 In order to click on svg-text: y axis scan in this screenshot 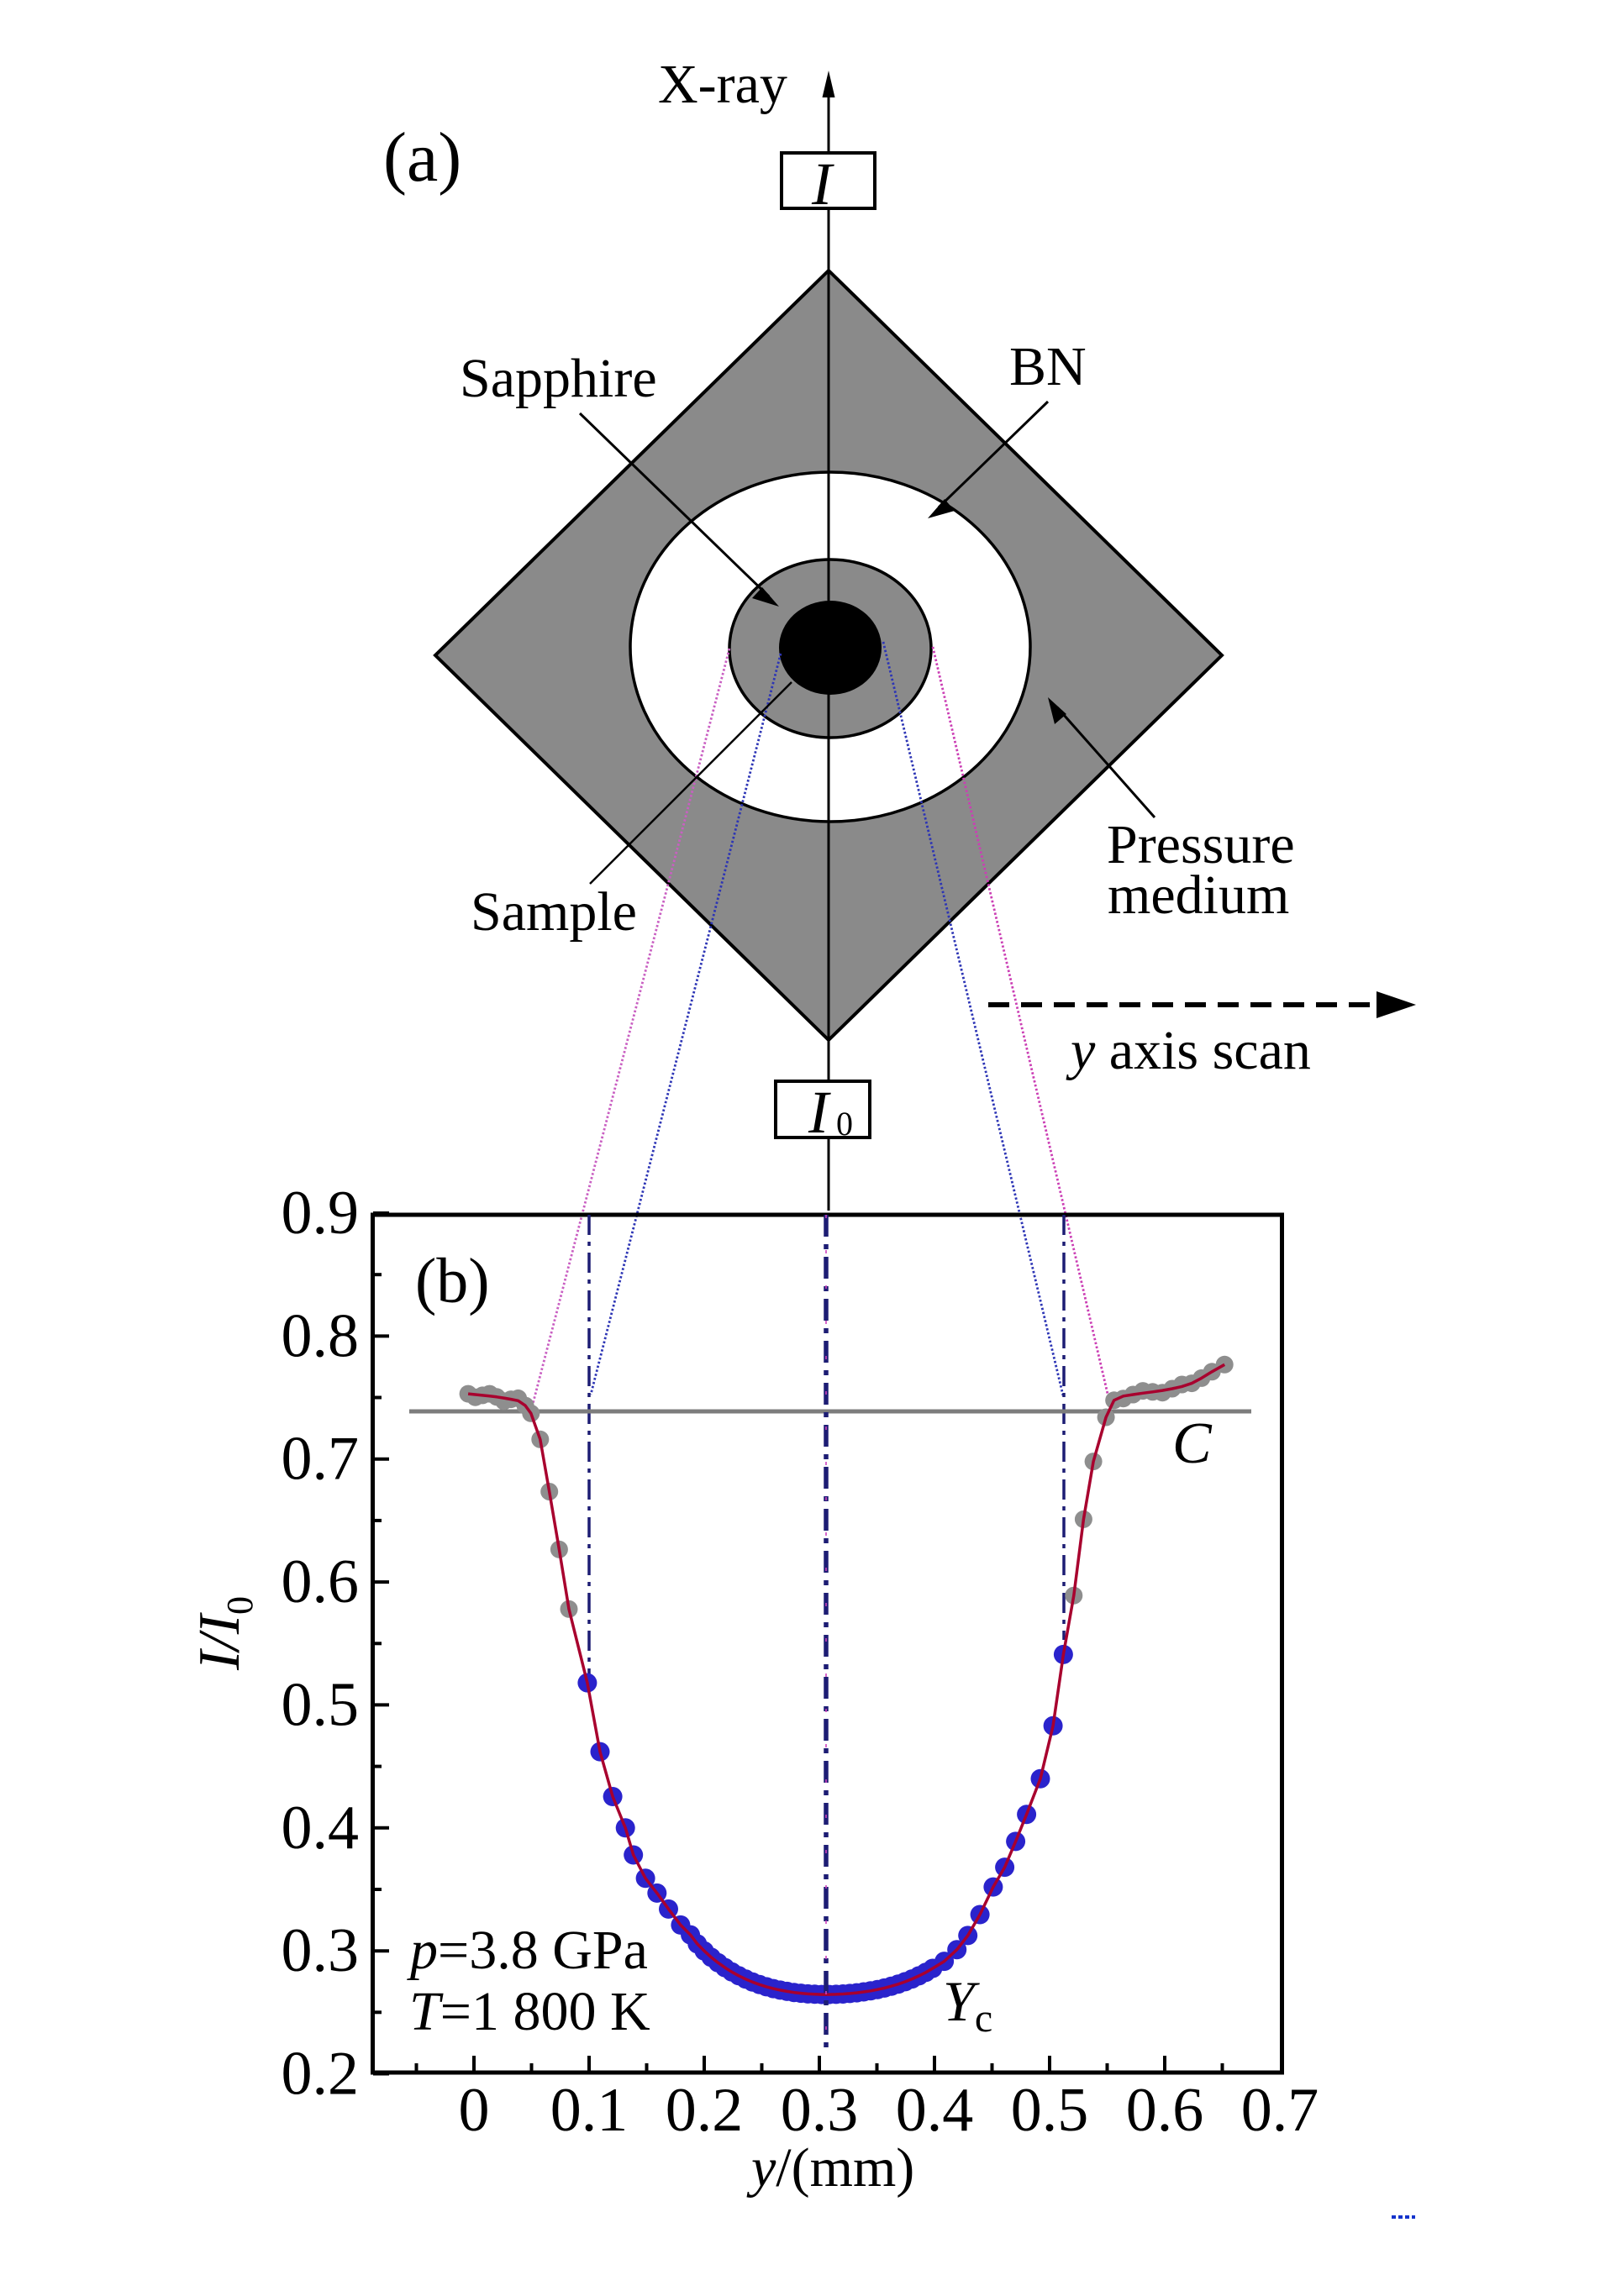, I will do `click(1188, 1050)`.